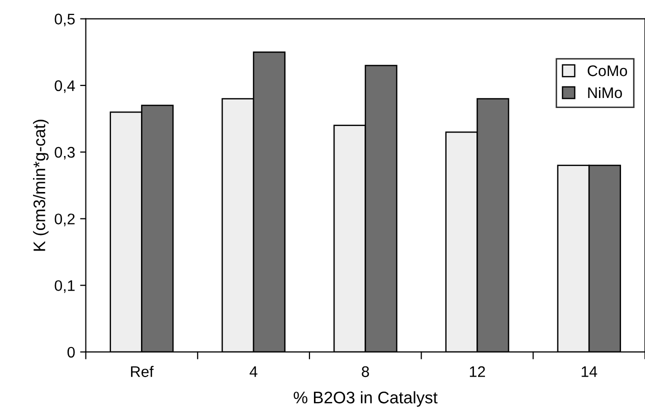 Image resolution: width=645 pixels, height=418 pixels. What do you see at coordinates (254, 371) in the screenshot?
I see `x-tick-label: 4` at bounding box center [254, 371].